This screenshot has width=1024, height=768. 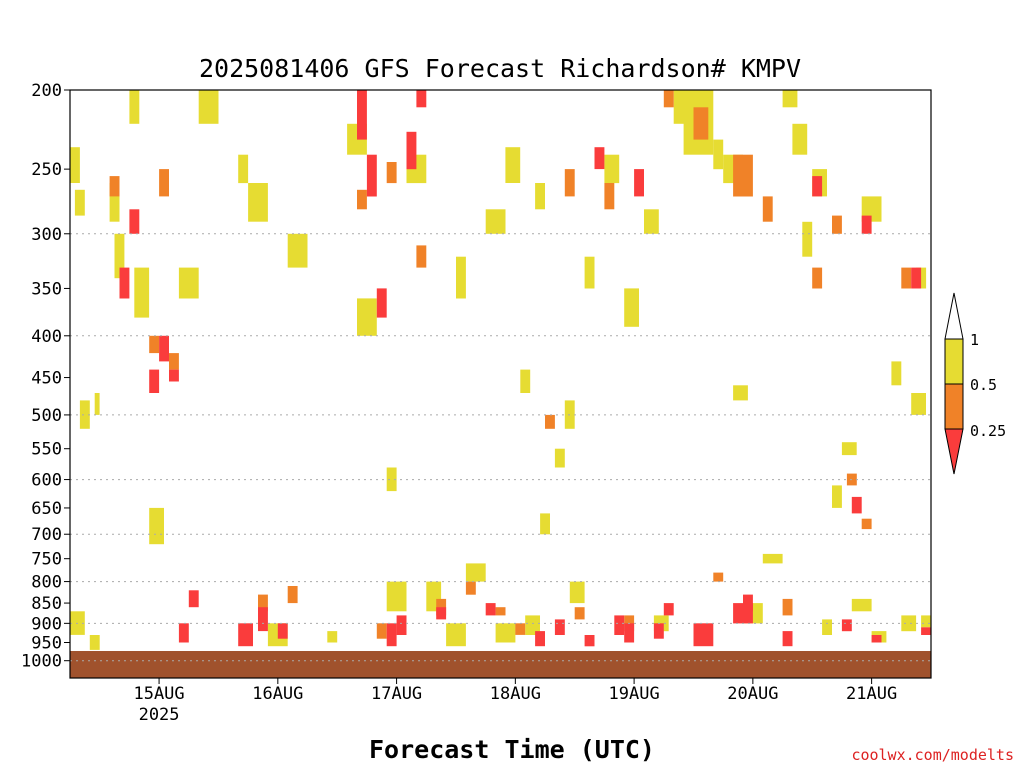 I want to click on credit-text: coolwx.com/modelts, so click(x=932, y=755).